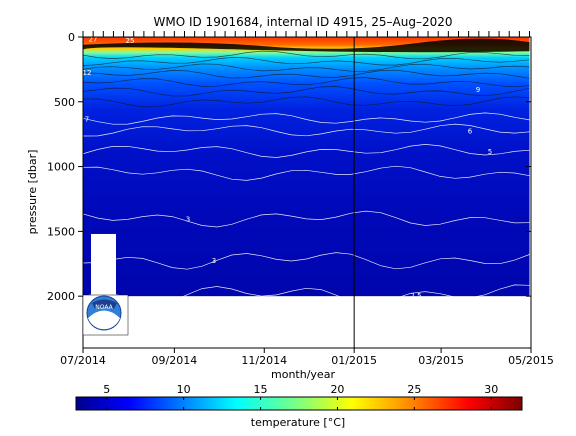  What do you see at coordinates (104, 307) in the screenshot?
I see `logo-text: NOAA` at bounding box center [104, 307].